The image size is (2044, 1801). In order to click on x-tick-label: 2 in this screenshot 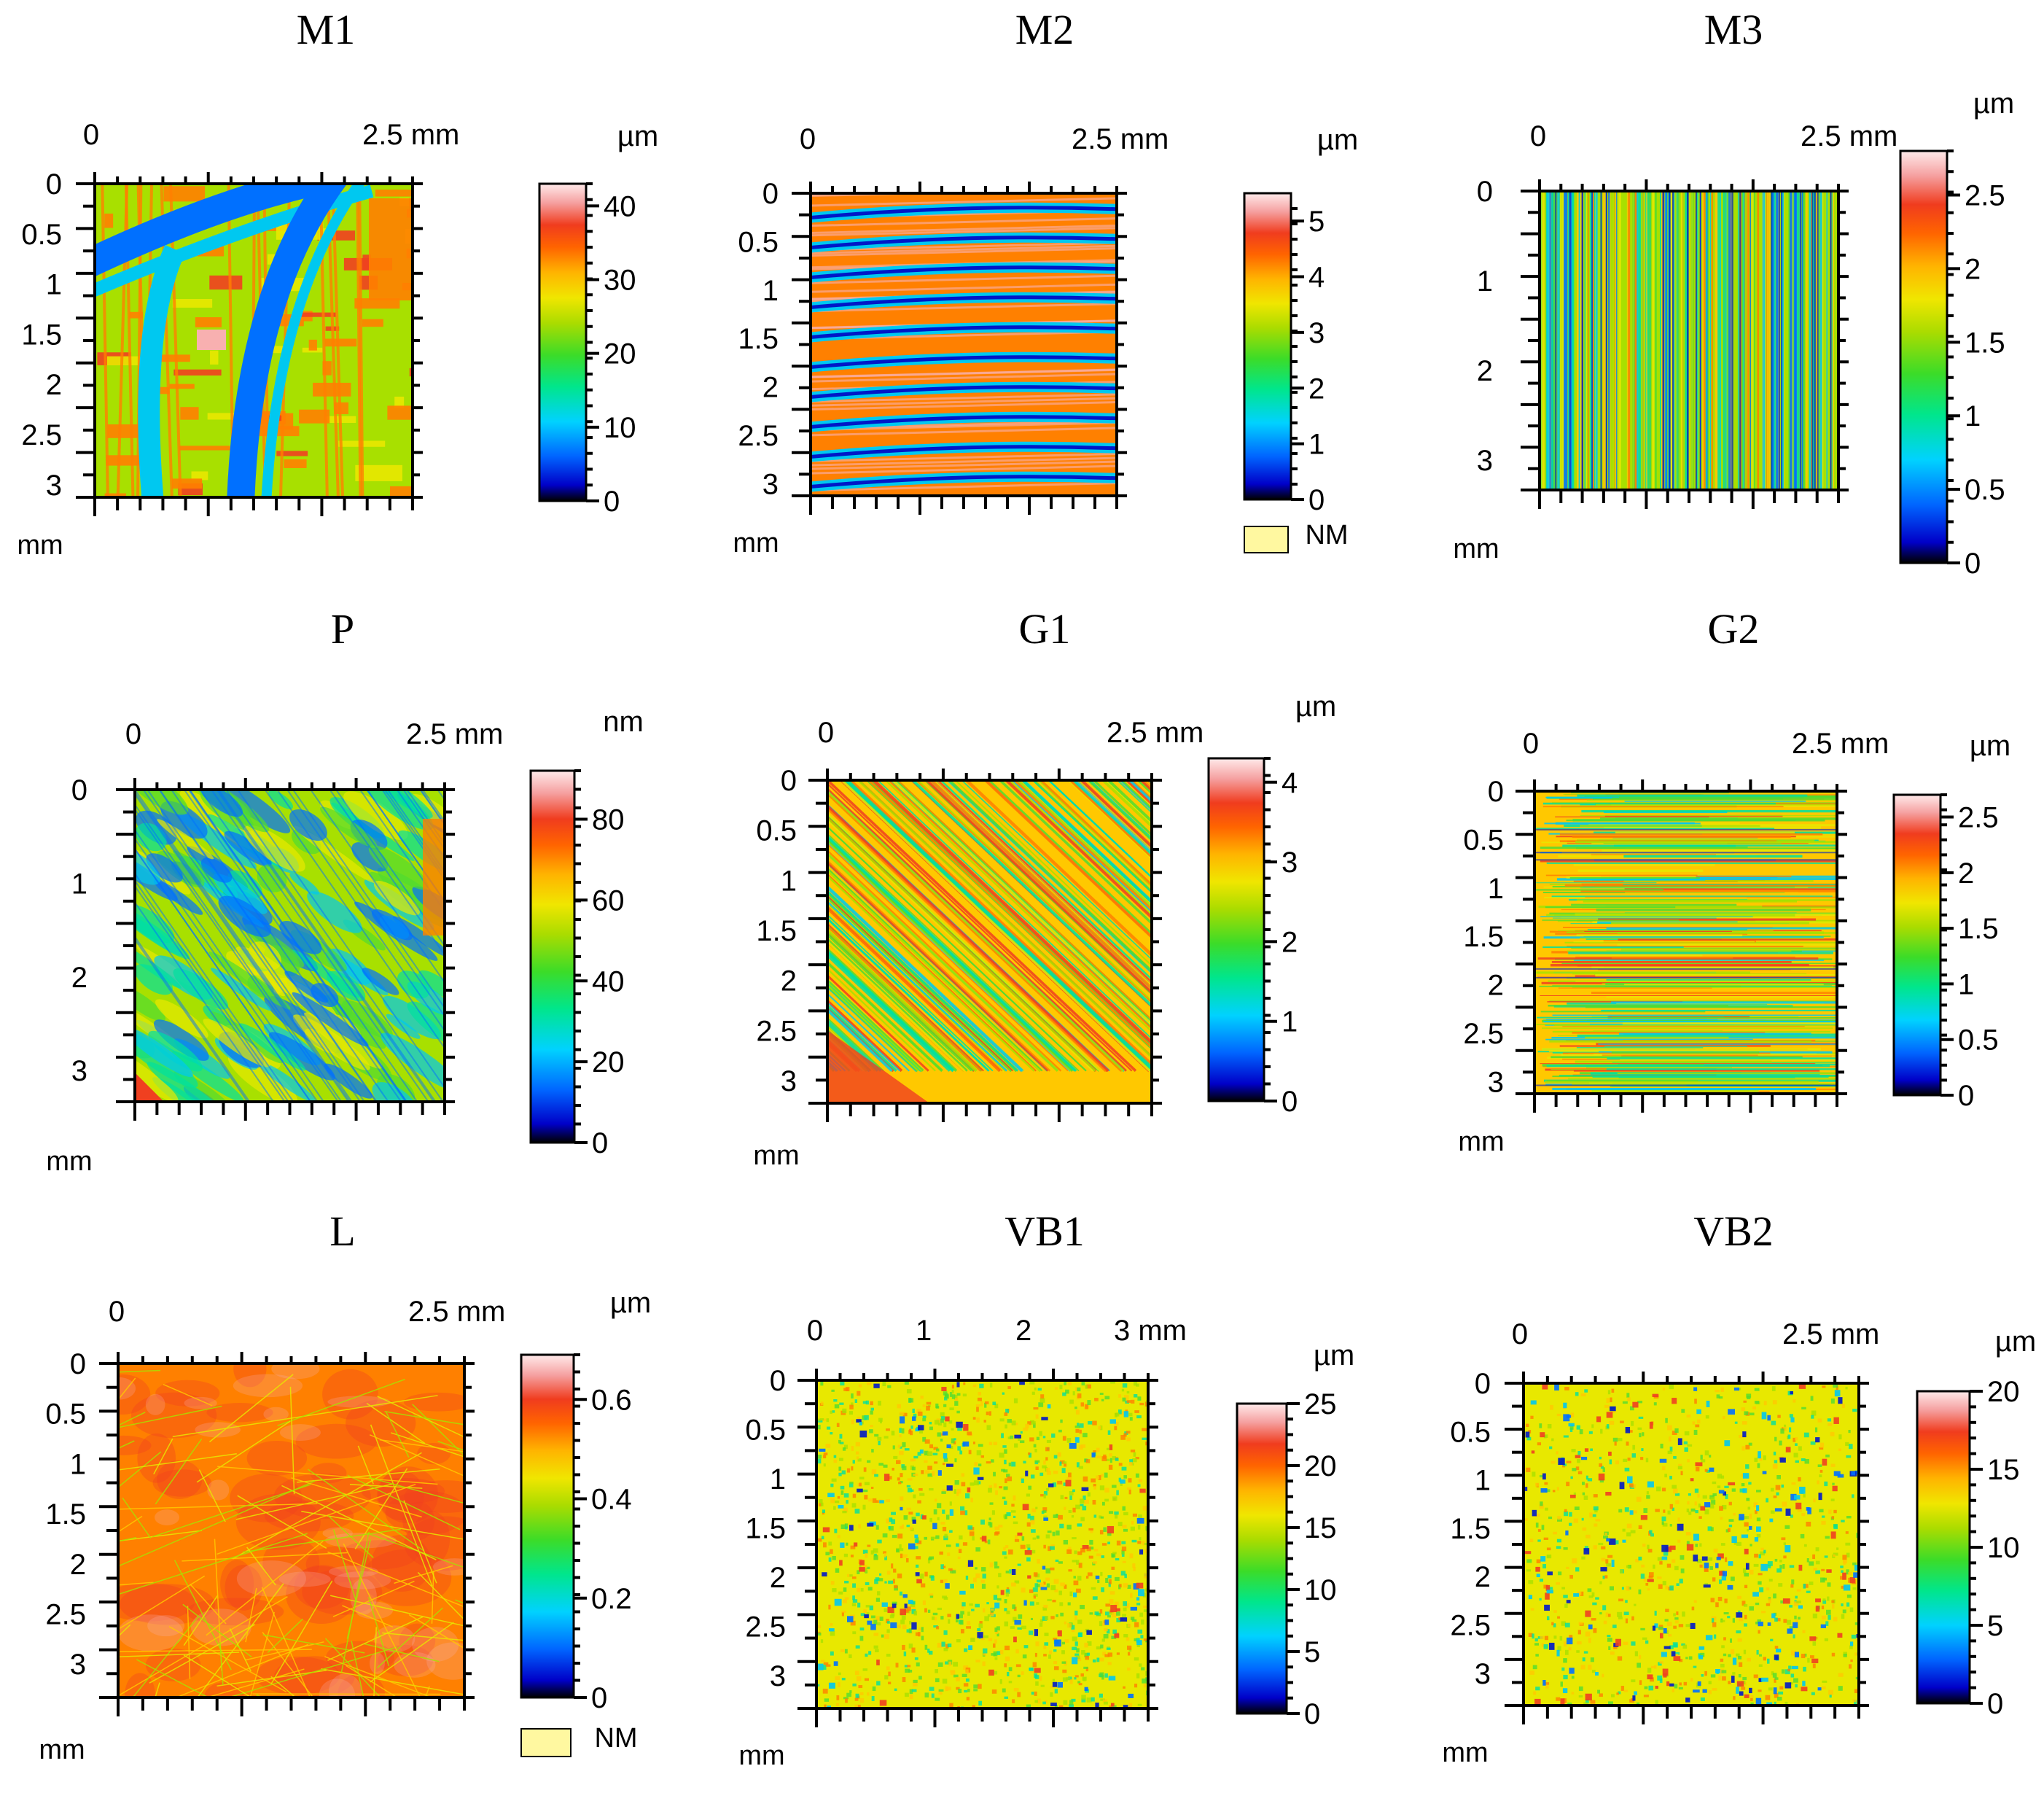, I will do `click(1023, 1331)`.